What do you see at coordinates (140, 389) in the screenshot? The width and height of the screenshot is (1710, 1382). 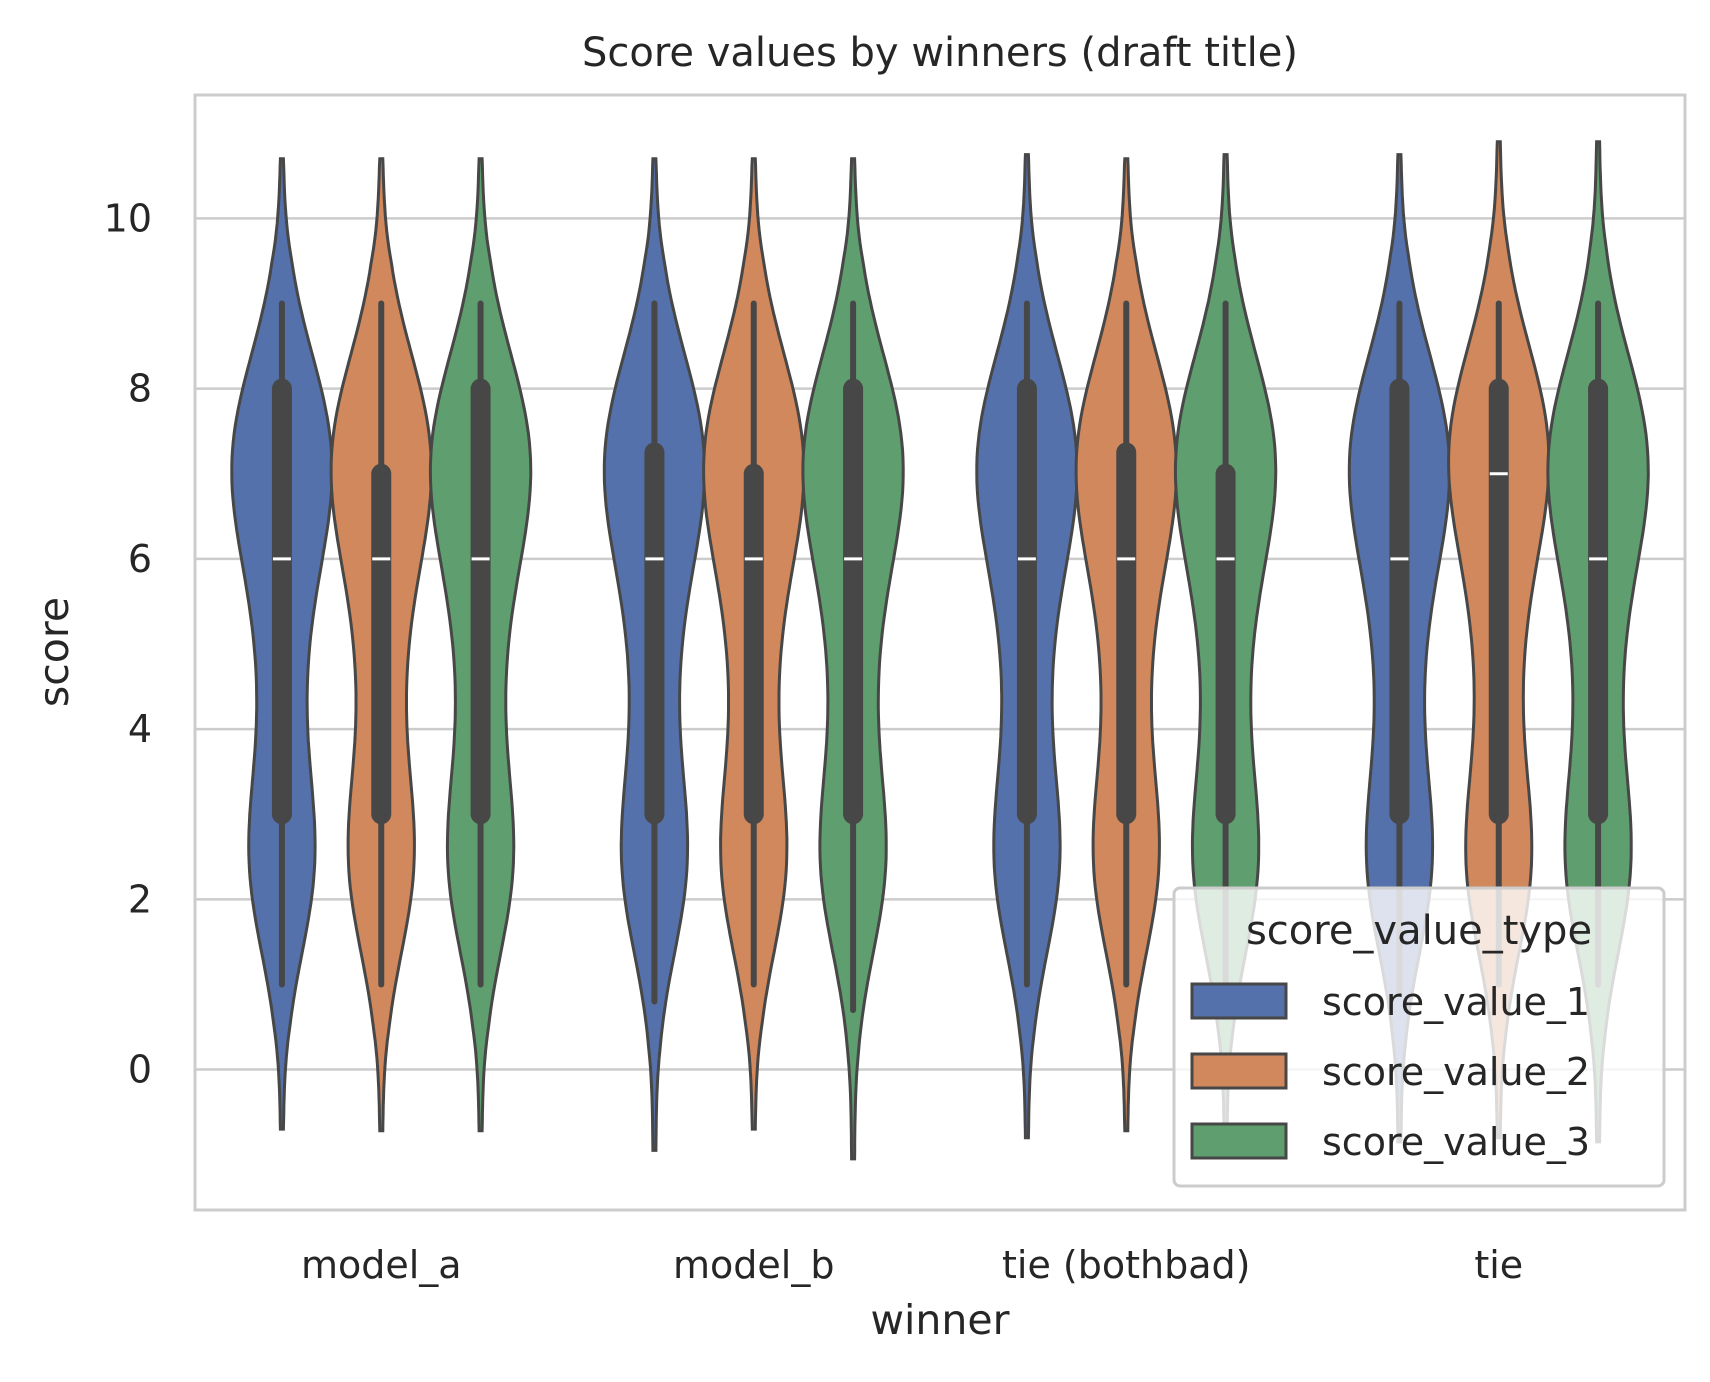 I see `y-tick-label: 8` at bounding box center [140, 389].